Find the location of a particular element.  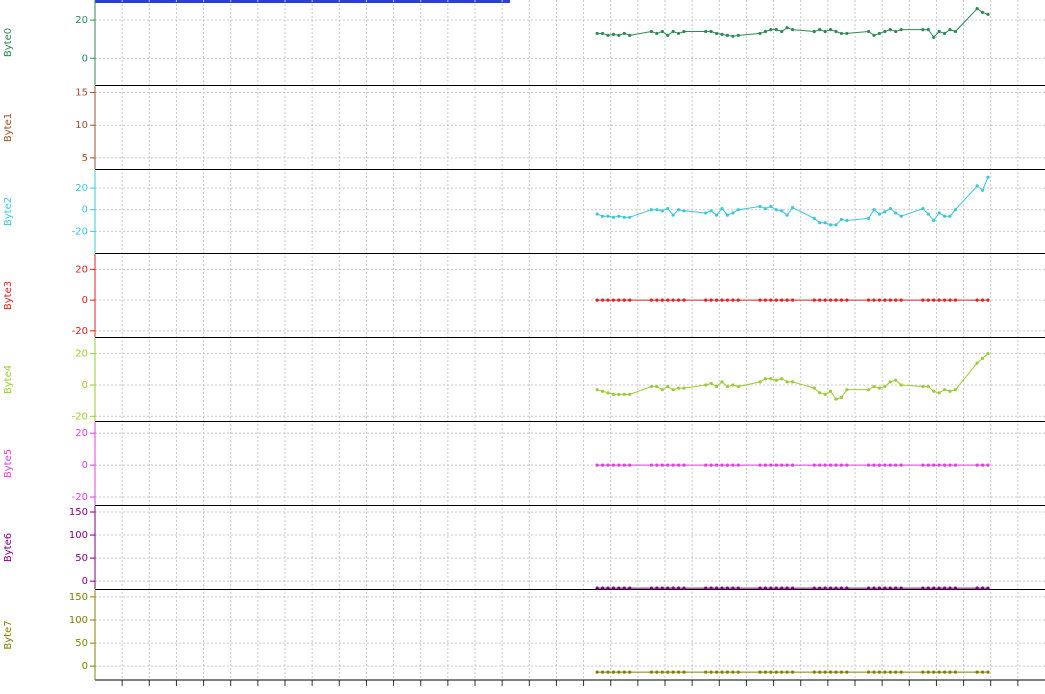

scrollbar is located at coordinates (302, 1).